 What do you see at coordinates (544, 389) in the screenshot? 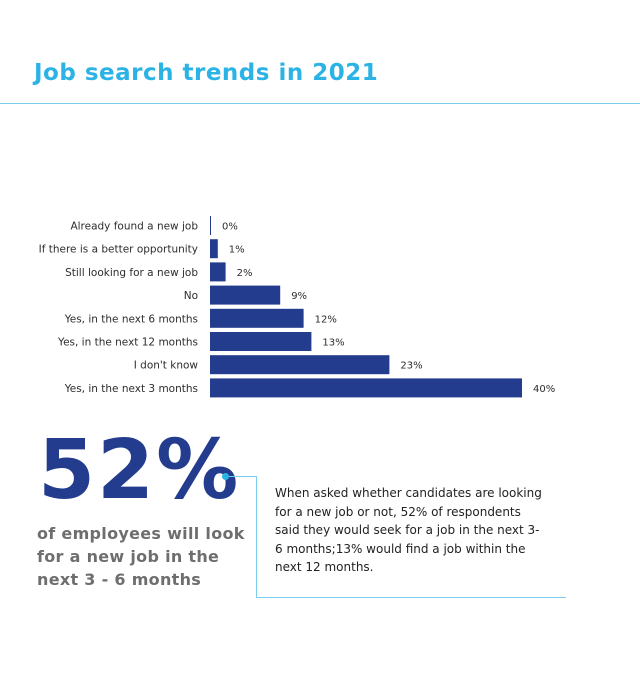
I see `value-label: 40%` at bounding box center [544, 389].